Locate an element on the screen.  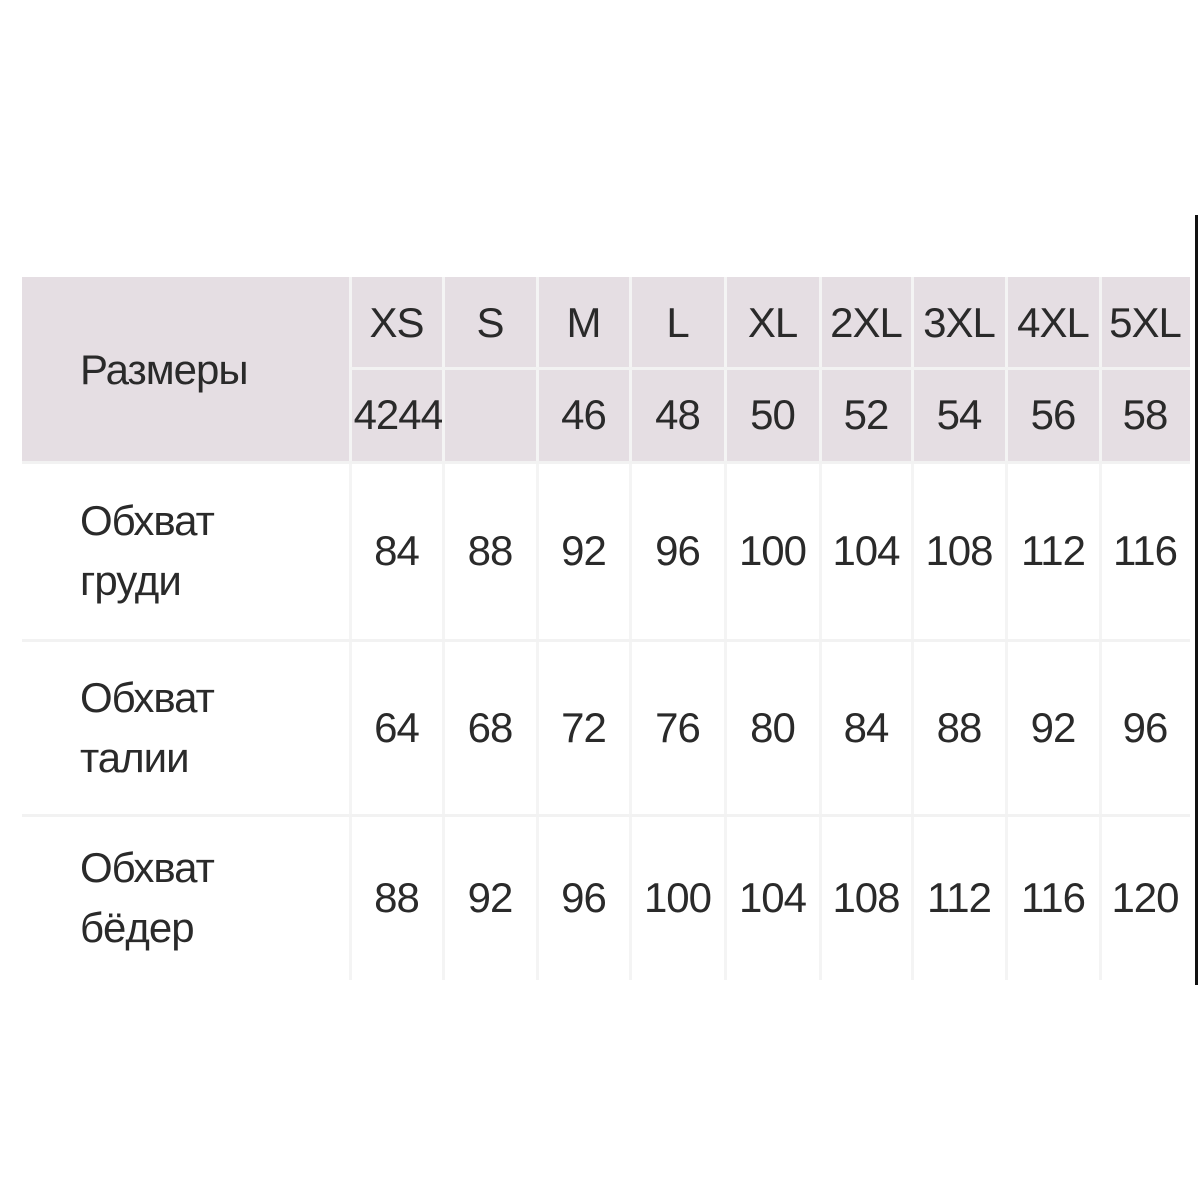
size-letter: XS is located at coordinates (396, 322).